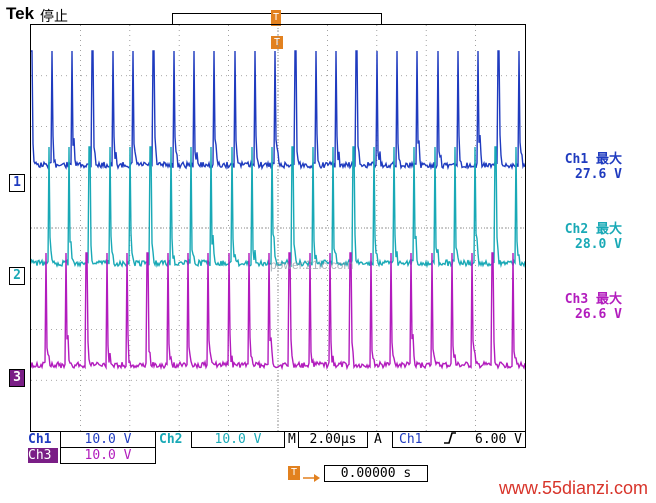 Image resolution: width=656 pixels, height=503 pixels. Describe the element at coordinates (108, 455) in the screenshot. I see `ch3-scale: 10.0 V` at that location.